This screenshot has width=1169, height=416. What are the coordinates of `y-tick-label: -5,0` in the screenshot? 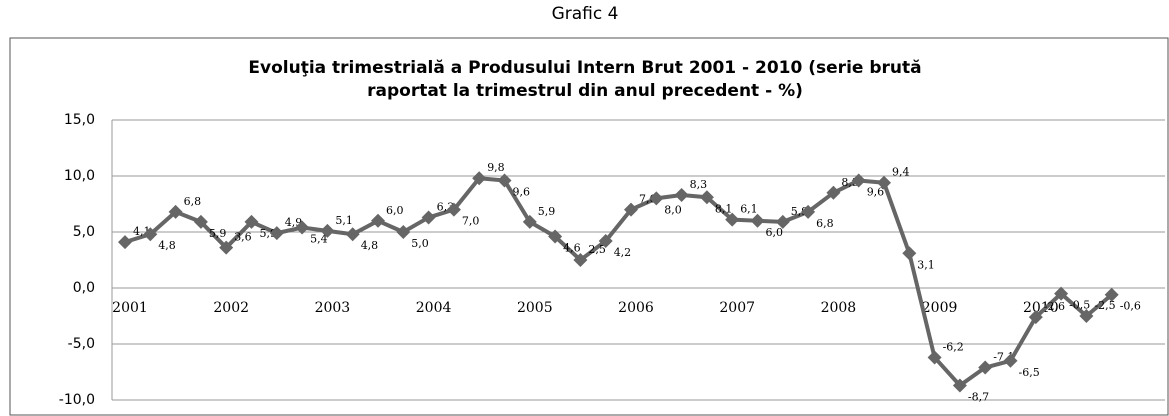 It's located at (81, 344).